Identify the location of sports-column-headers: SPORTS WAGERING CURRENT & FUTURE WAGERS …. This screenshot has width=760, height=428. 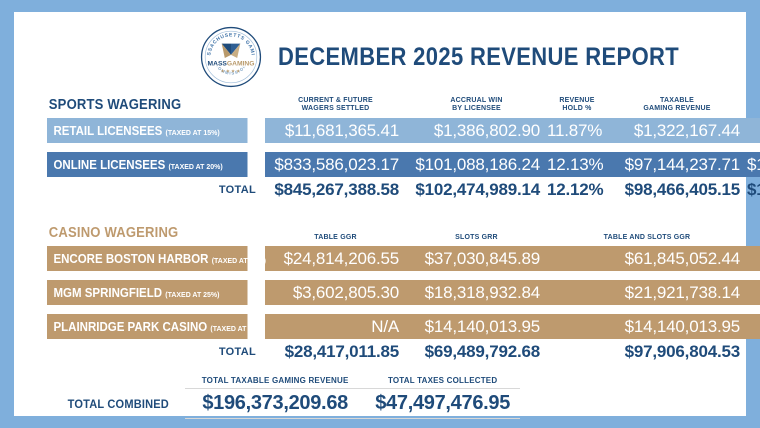
(403, 106).